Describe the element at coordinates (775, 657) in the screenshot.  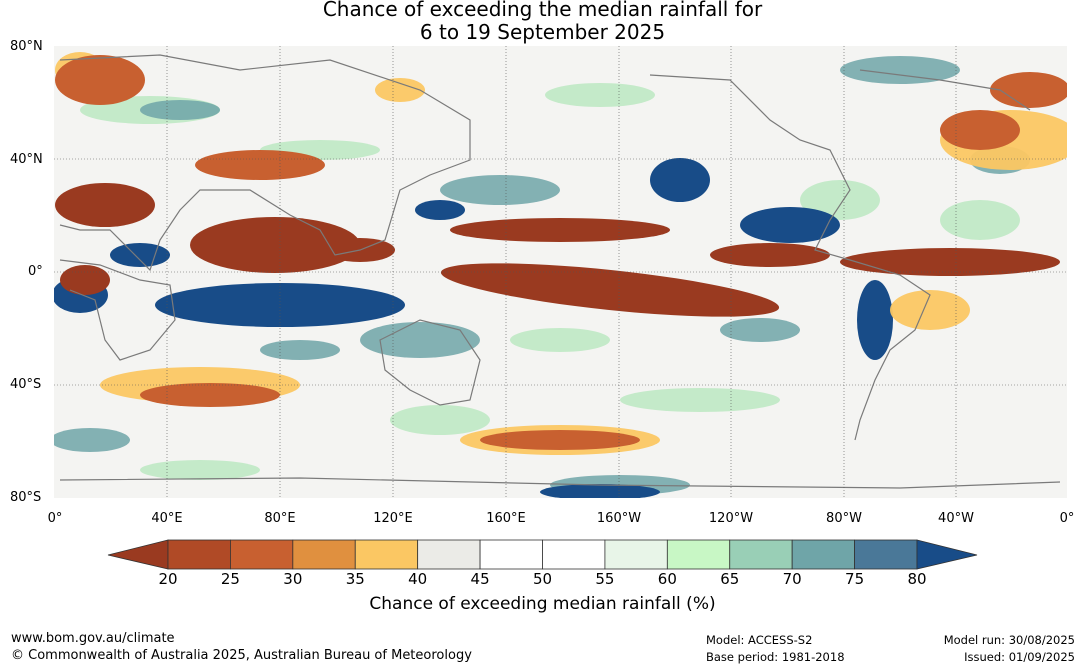
I see `footer-base-period: Base period: 1981-2018` at that location.